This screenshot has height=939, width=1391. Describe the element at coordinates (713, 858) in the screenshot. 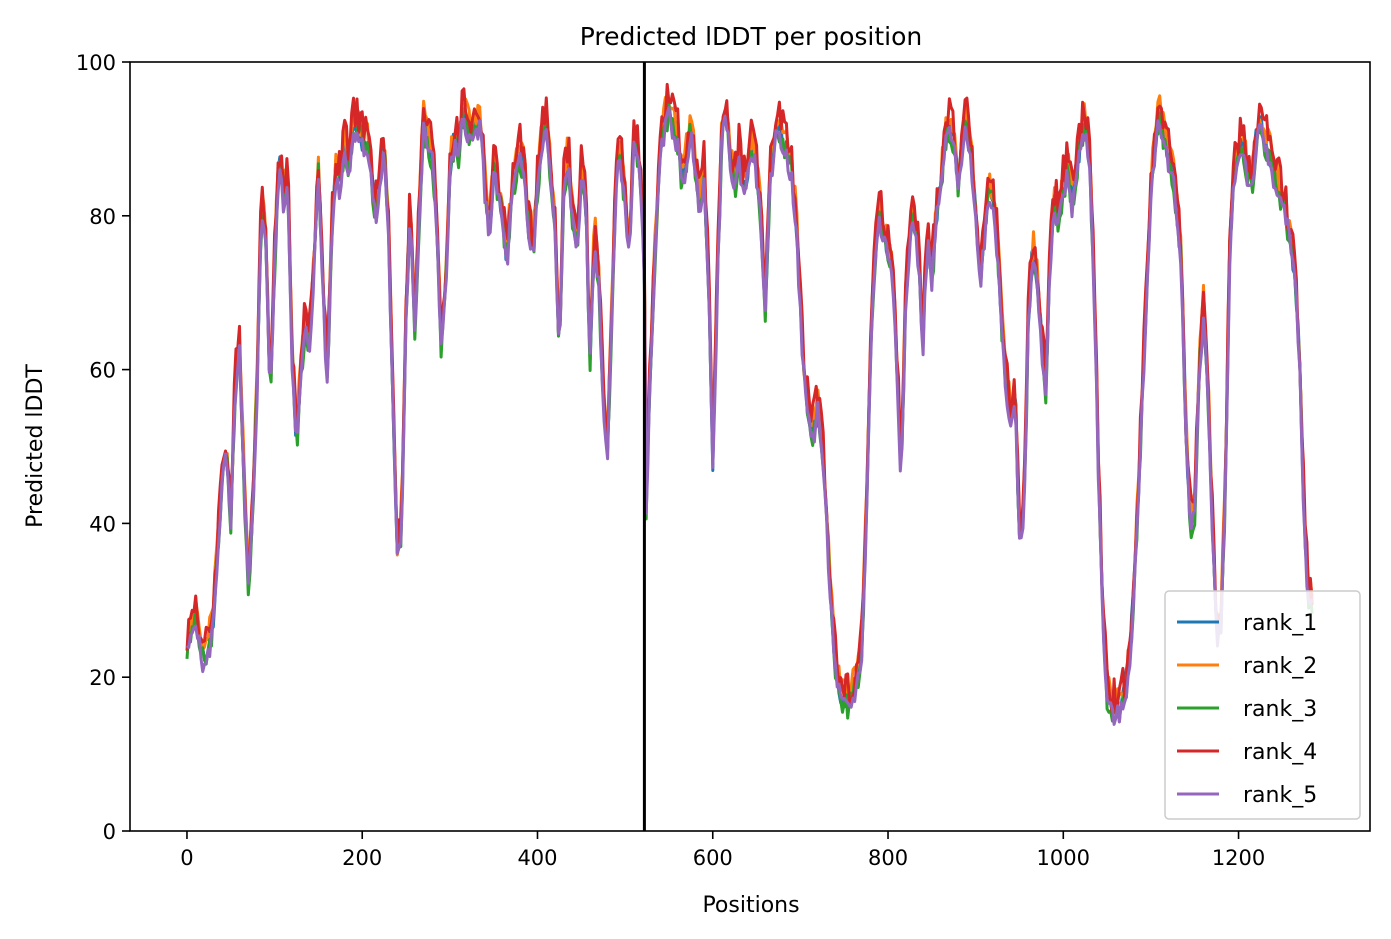

I see `x-tick-label: 600` at that location.